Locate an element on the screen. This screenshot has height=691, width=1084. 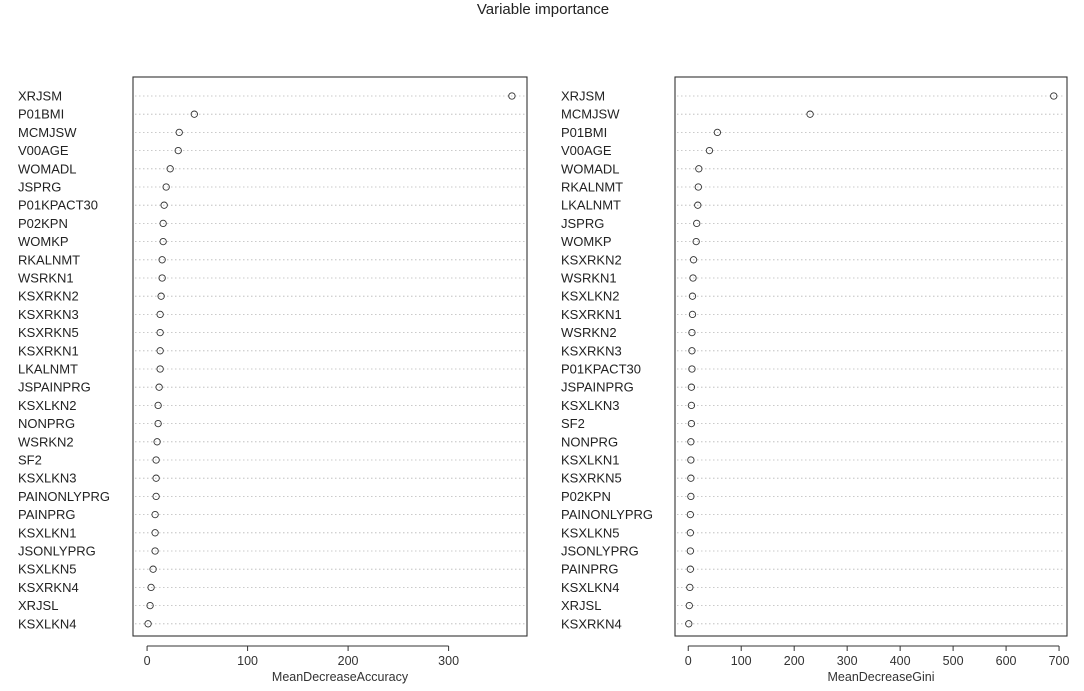
variable-label: MCMJSW is located at coordinates (47, 132).